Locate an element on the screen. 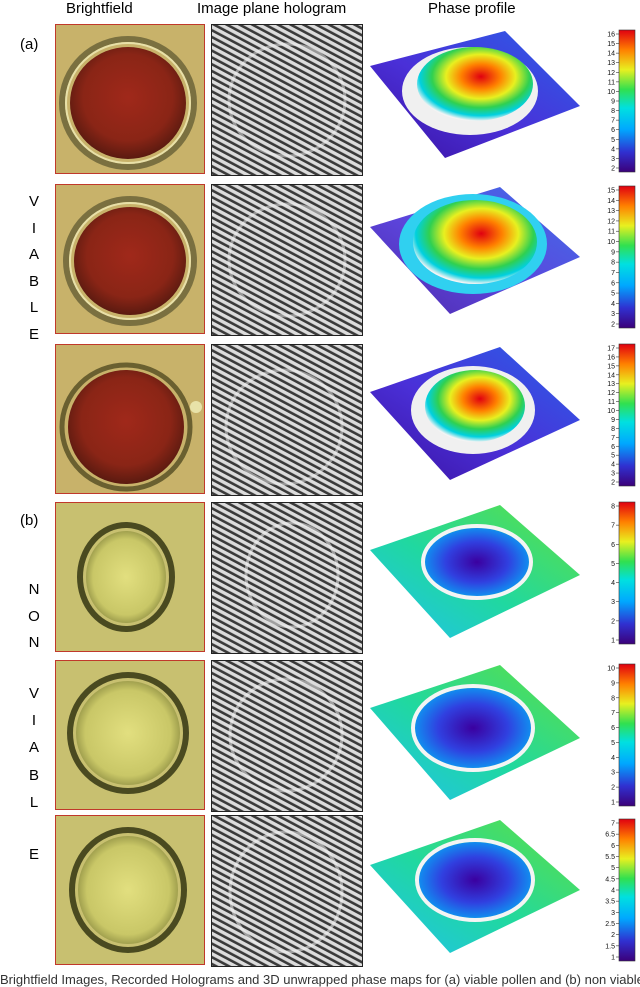  colorbar-tick-label: 14 is located at coordinates (611, 201).